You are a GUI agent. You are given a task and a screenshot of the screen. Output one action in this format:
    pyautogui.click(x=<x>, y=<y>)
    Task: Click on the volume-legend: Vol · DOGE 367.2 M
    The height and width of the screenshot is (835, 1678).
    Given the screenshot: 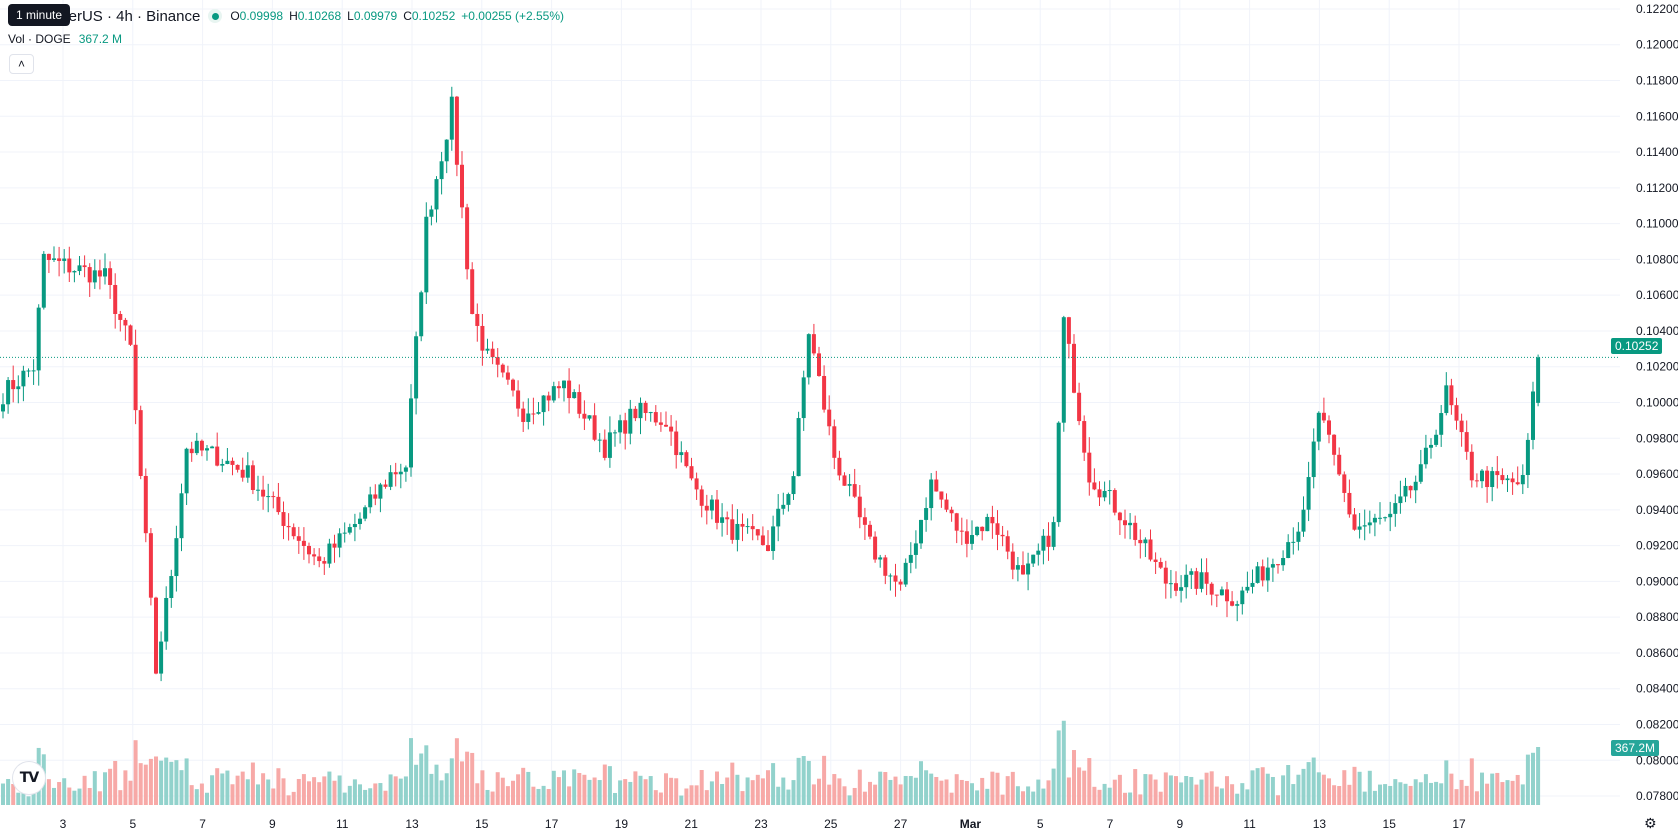 What is the action you would take?
    pyautogui.click(x=65, y=39)
    